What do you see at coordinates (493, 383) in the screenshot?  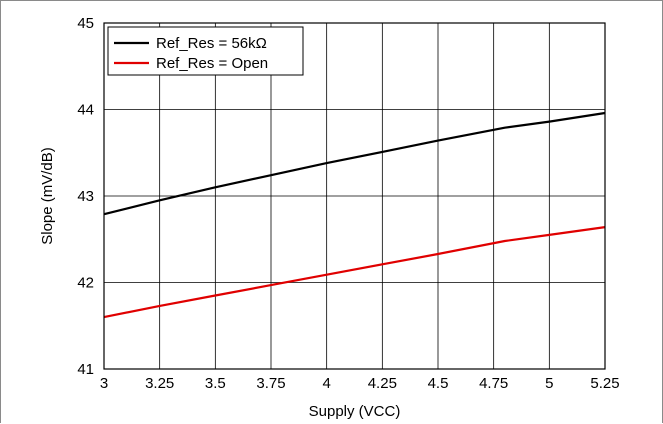 I see `x-tick-label: 4.75` at bounding box center [493, 383].